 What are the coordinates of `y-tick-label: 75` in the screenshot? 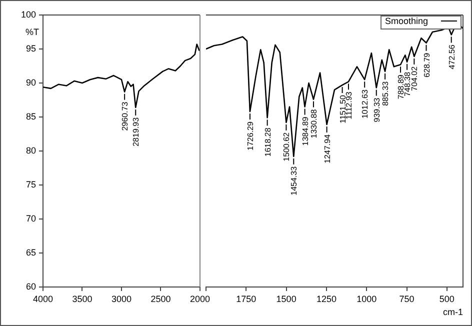 It's located at (31, 184).